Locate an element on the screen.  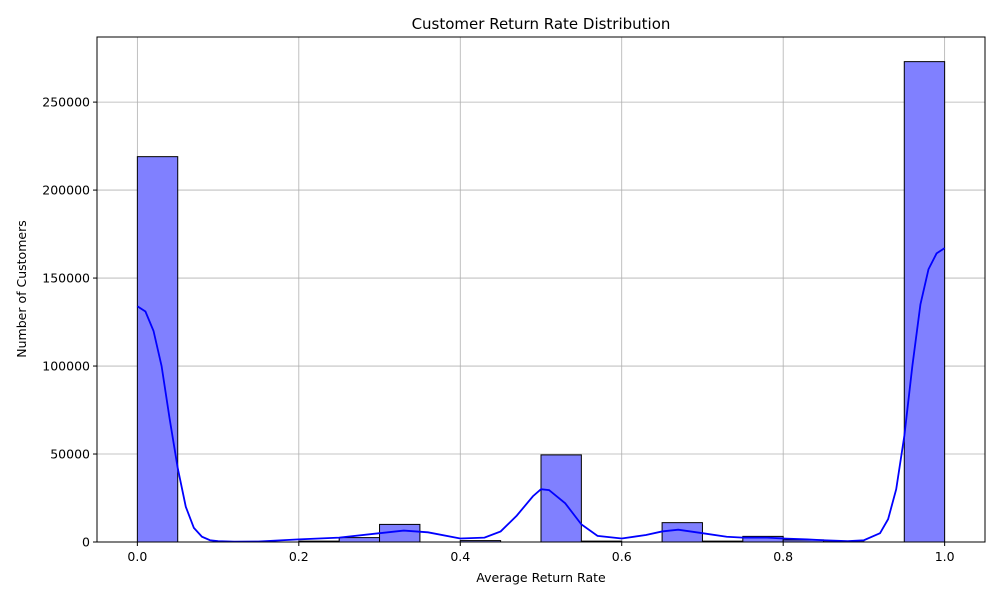
x-tick-label-2: 0.4 is located at coordinates (460, 556).